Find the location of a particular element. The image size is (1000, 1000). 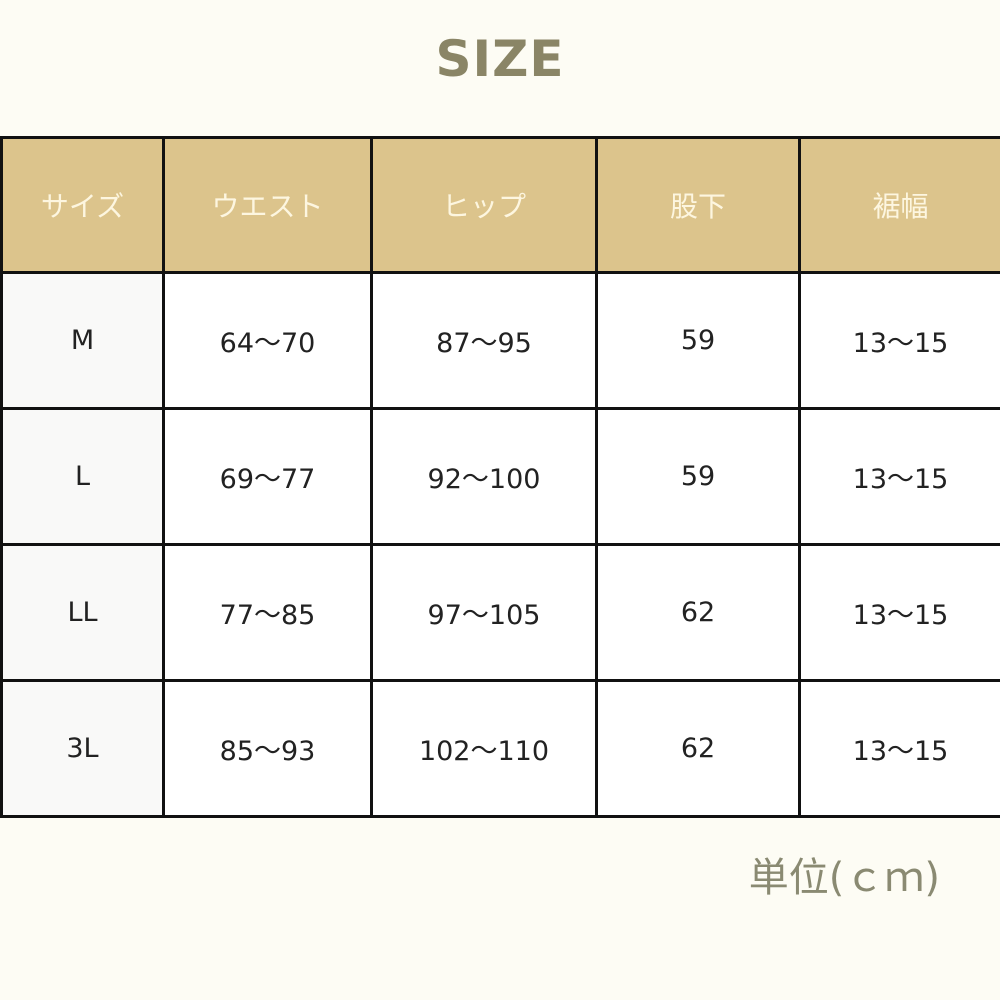

size-cell: LL is located at coordinates (82, 612).